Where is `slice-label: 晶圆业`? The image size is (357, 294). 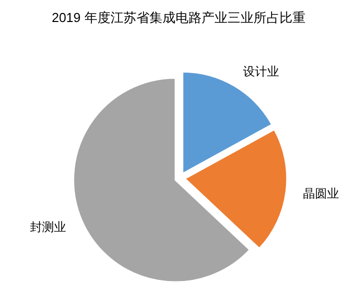
slice-label: 晶圆业 is located at coordinates (321, 193).